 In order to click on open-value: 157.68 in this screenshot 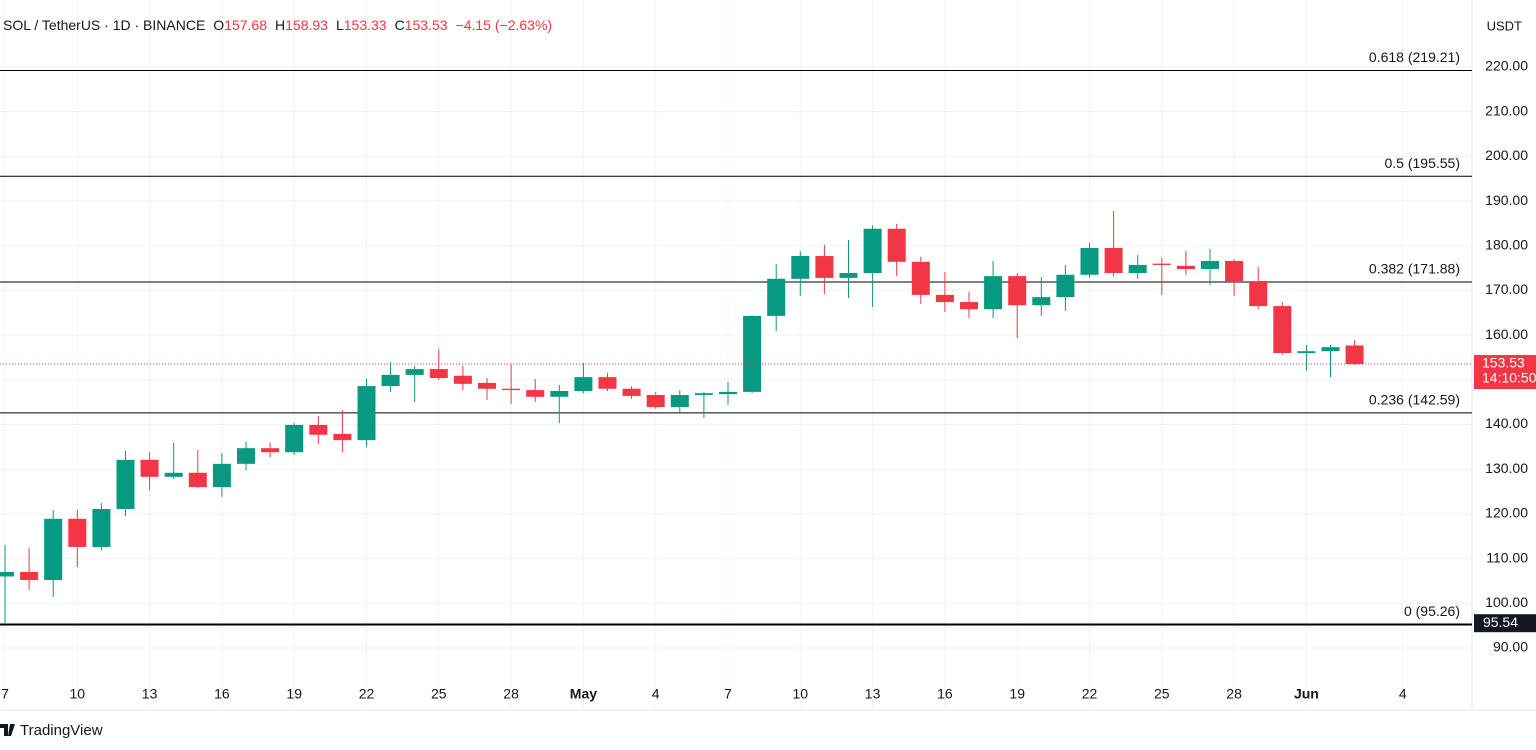, I will do `click(246, 25)`.